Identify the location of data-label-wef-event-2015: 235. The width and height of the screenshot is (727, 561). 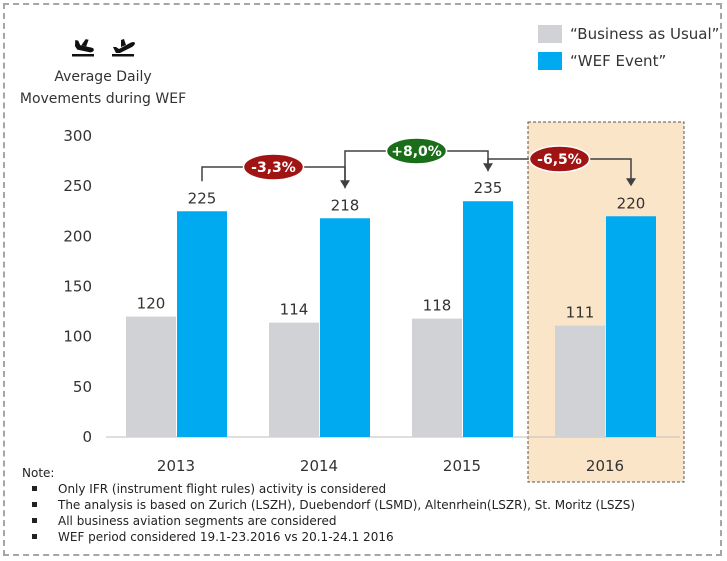
(488, 188).